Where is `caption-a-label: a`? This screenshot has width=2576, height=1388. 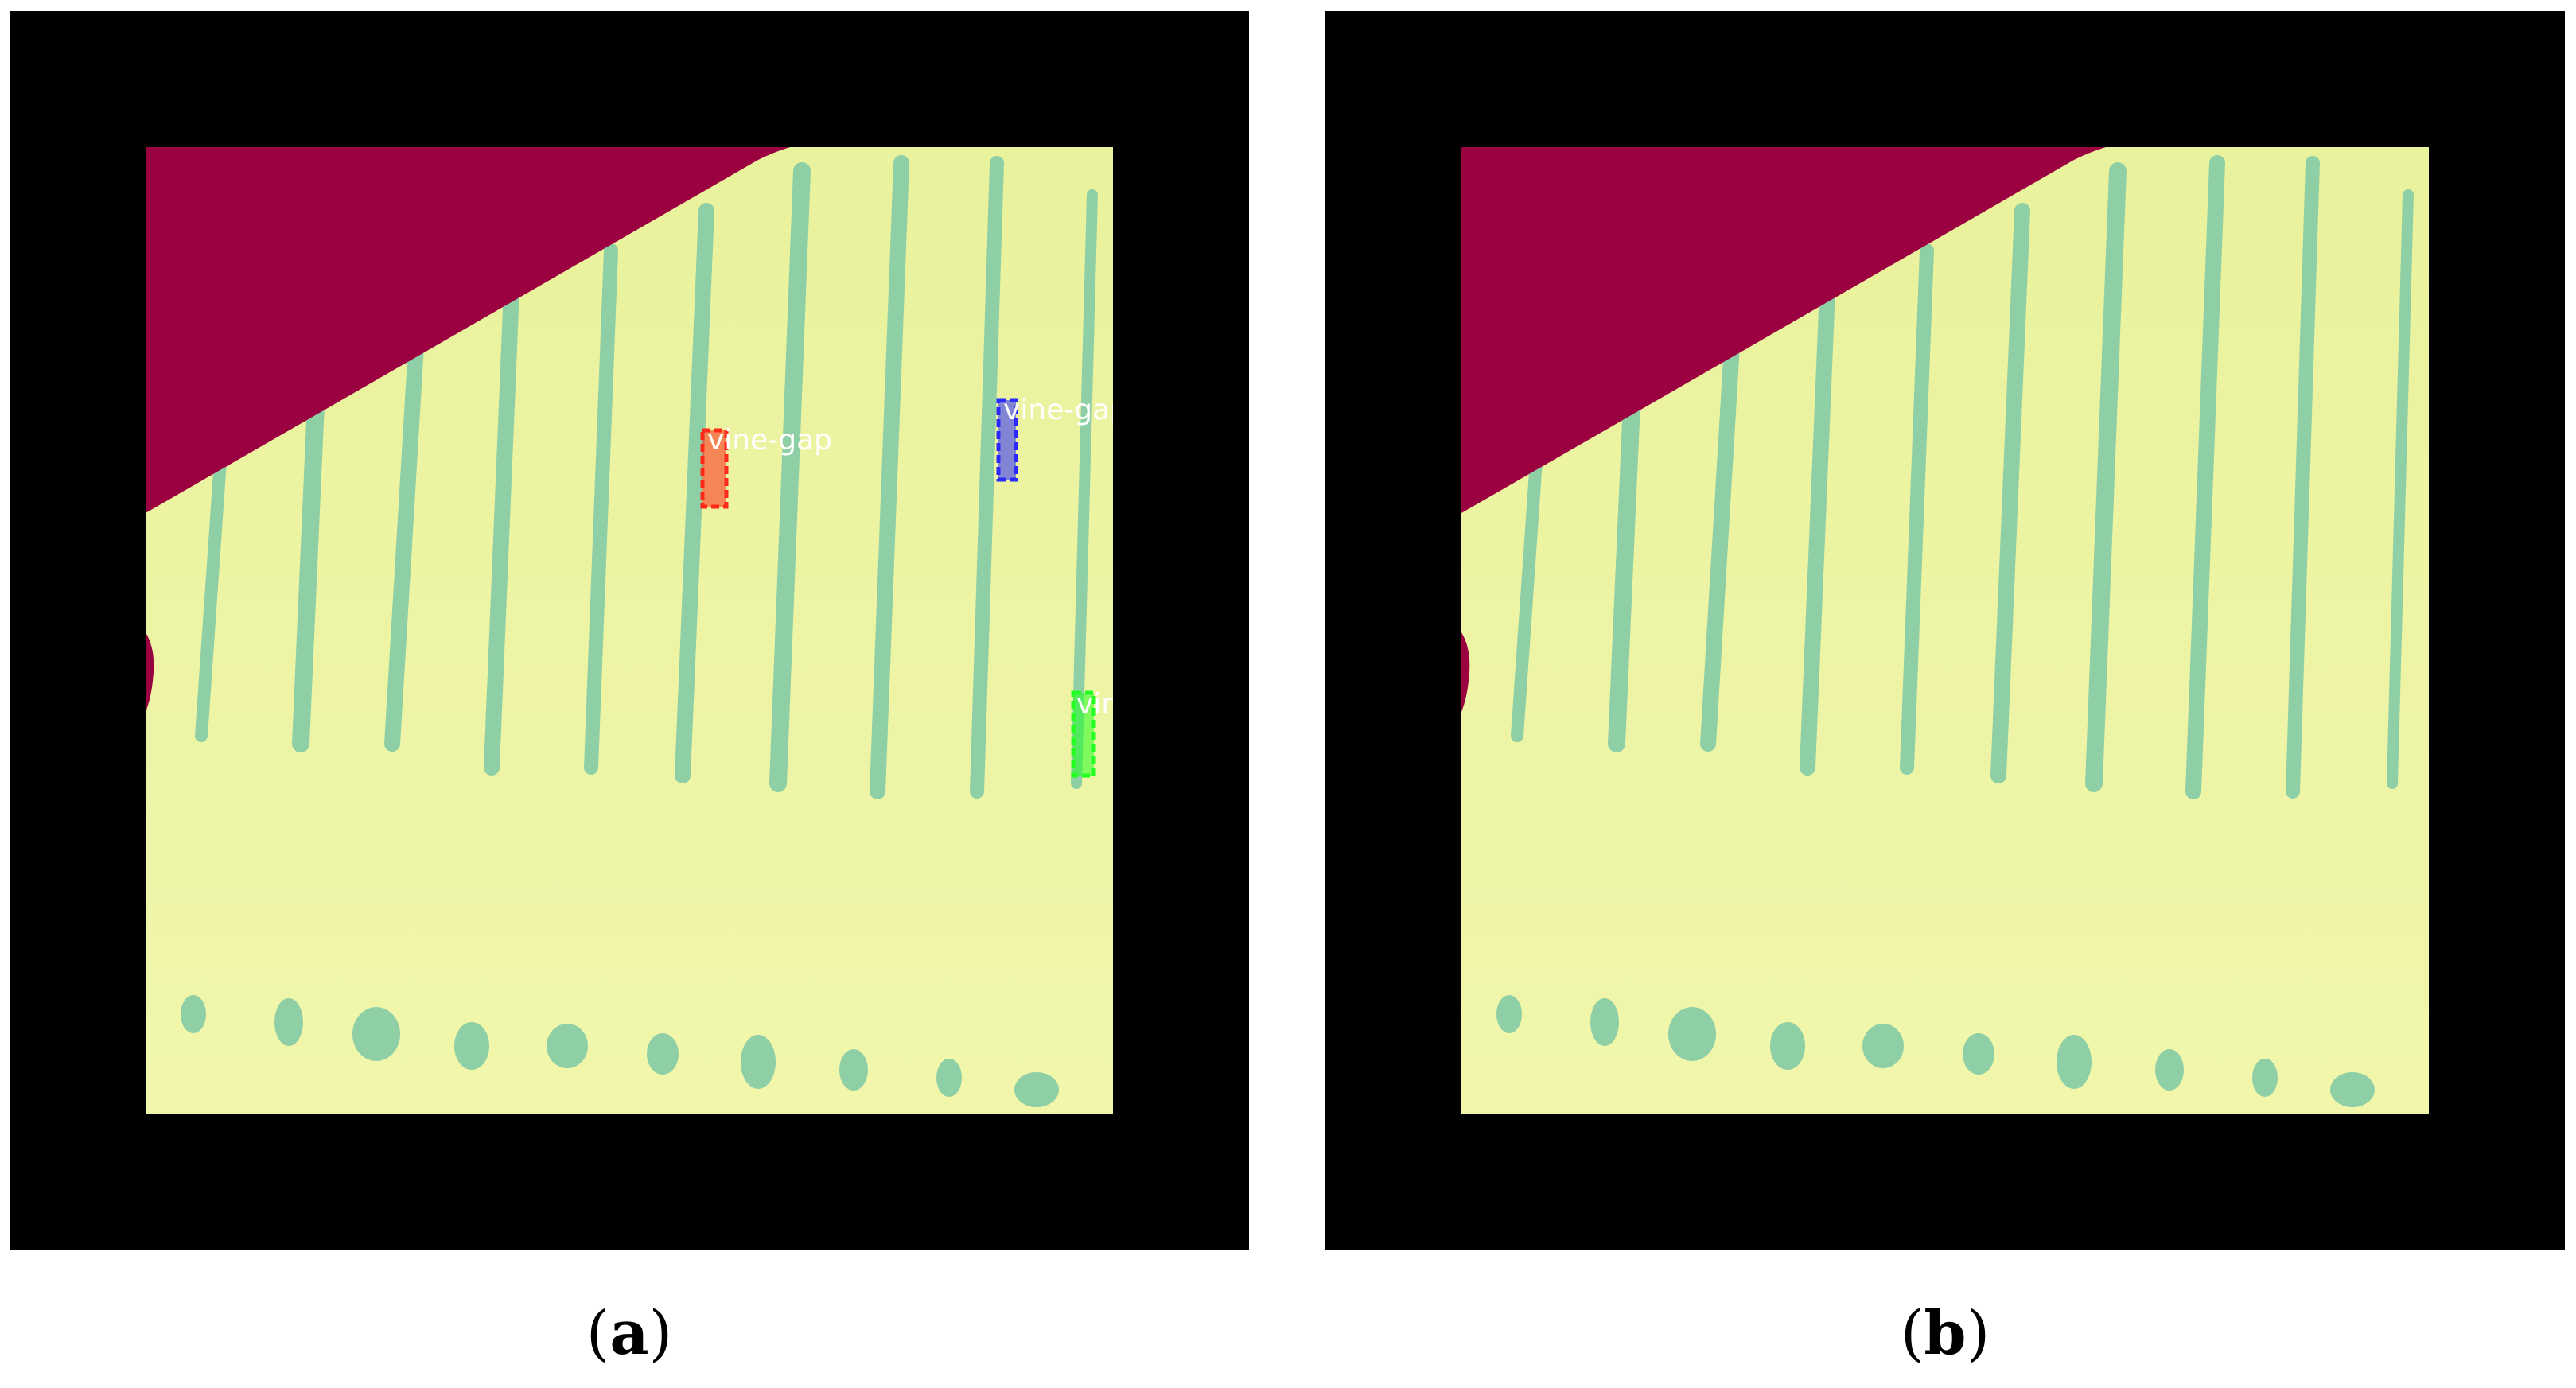 caption-a-label: a is located at coordinates (629, 1332).